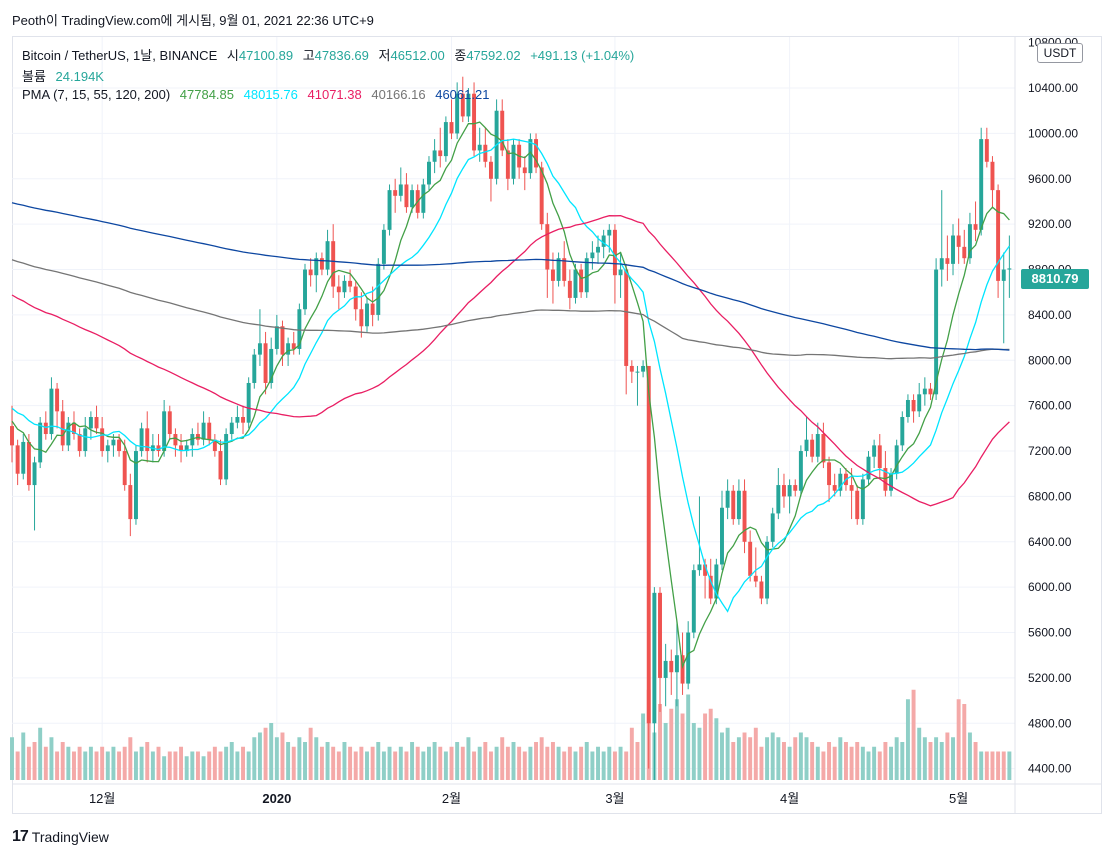 The height and width of the screenshot is (860, 1115). I want to click on time-axis: 12월 2020 2월 3월 4월 5월, so click(557, 794).